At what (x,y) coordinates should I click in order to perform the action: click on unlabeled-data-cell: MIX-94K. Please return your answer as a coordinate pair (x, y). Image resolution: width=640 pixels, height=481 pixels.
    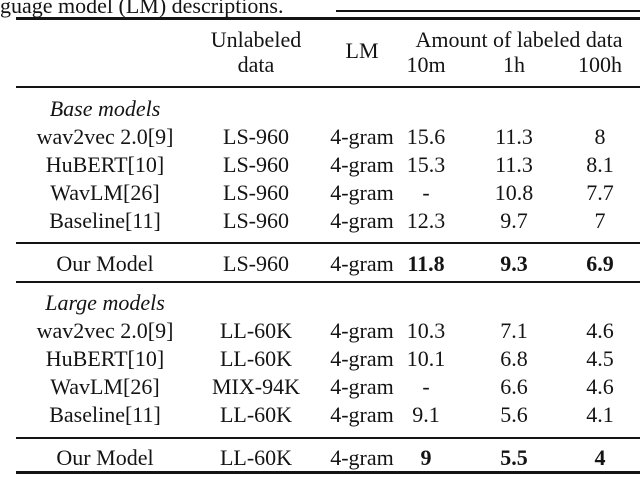
    Looking at the image, I should click on (256, 386).